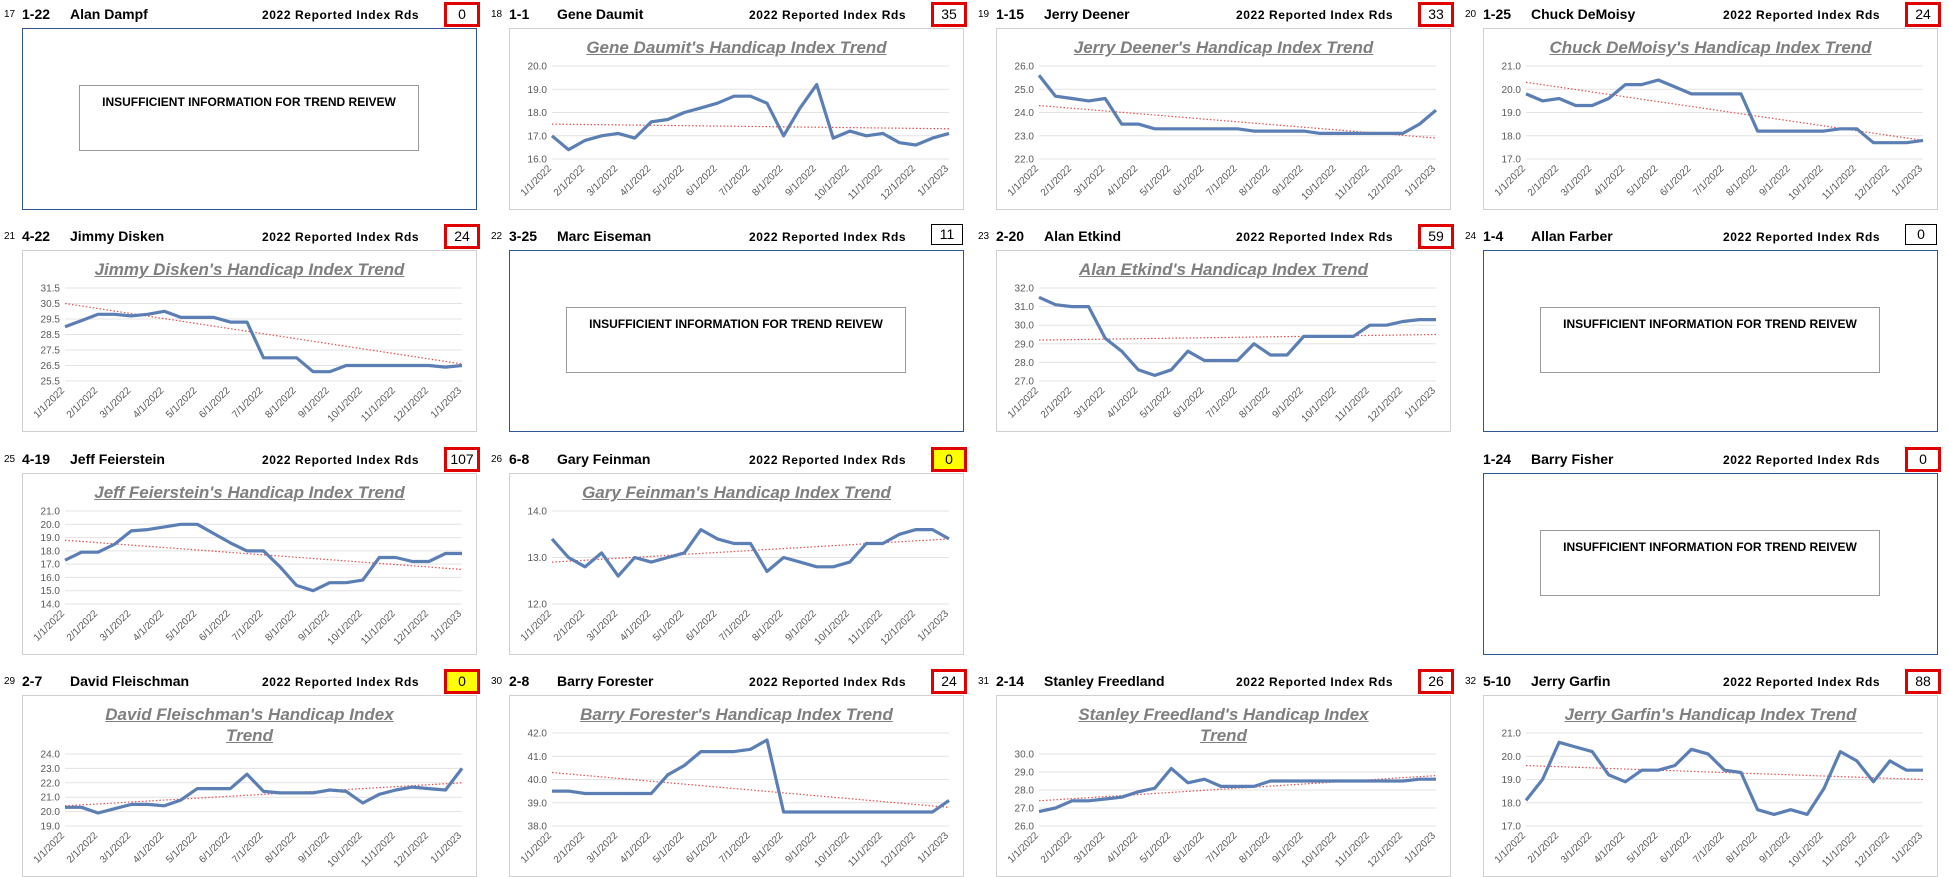  I want to click on player-code: 2-8, so click(519, 681).